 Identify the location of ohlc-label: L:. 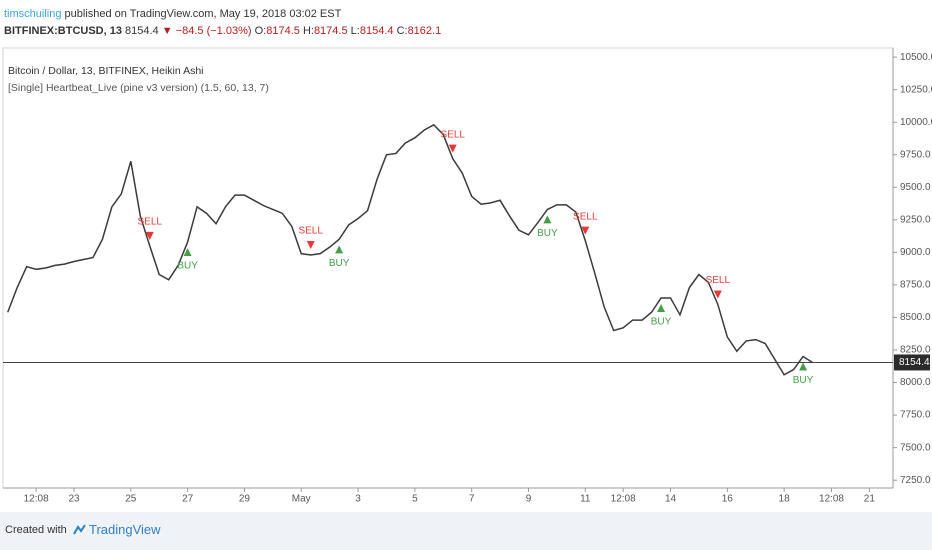
(355, 31).